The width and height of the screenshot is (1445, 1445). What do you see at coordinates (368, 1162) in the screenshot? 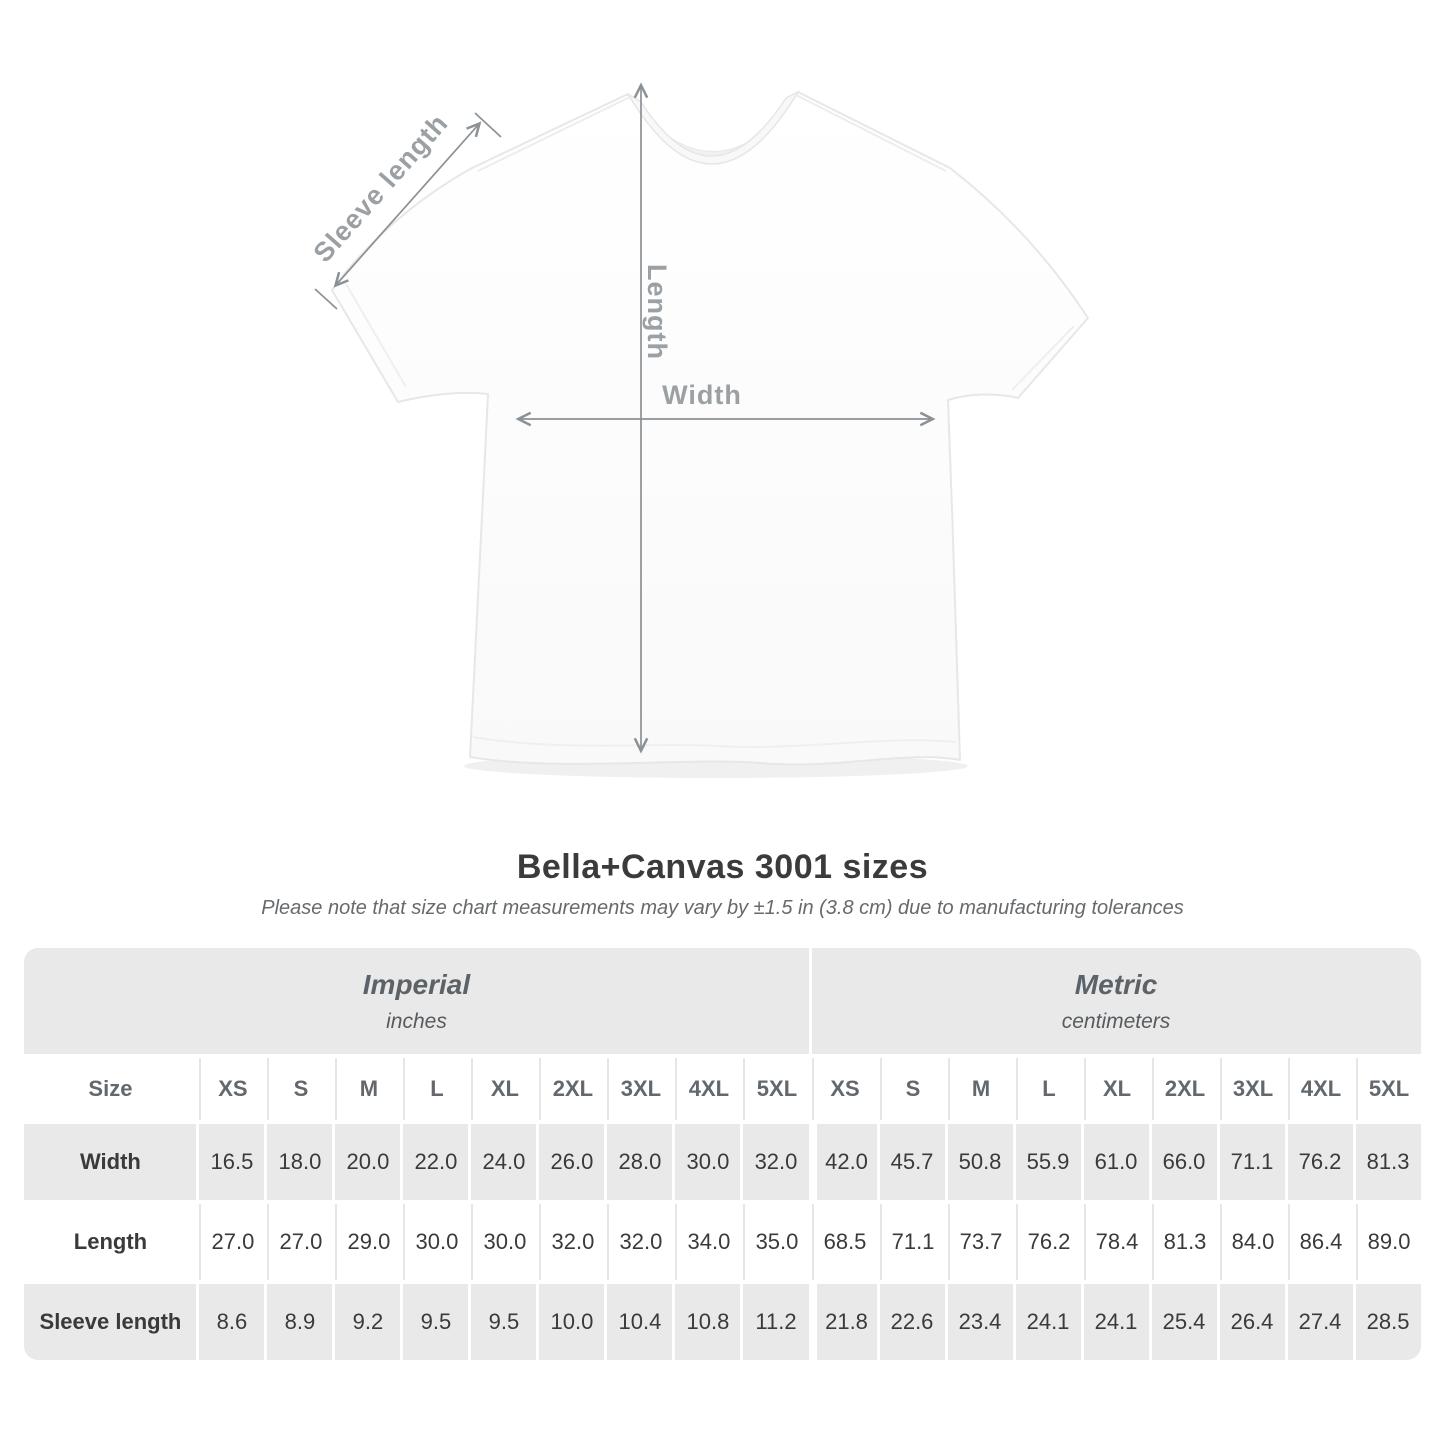
I see `value-cell: 20.0` at bounding box center [368, 1162].